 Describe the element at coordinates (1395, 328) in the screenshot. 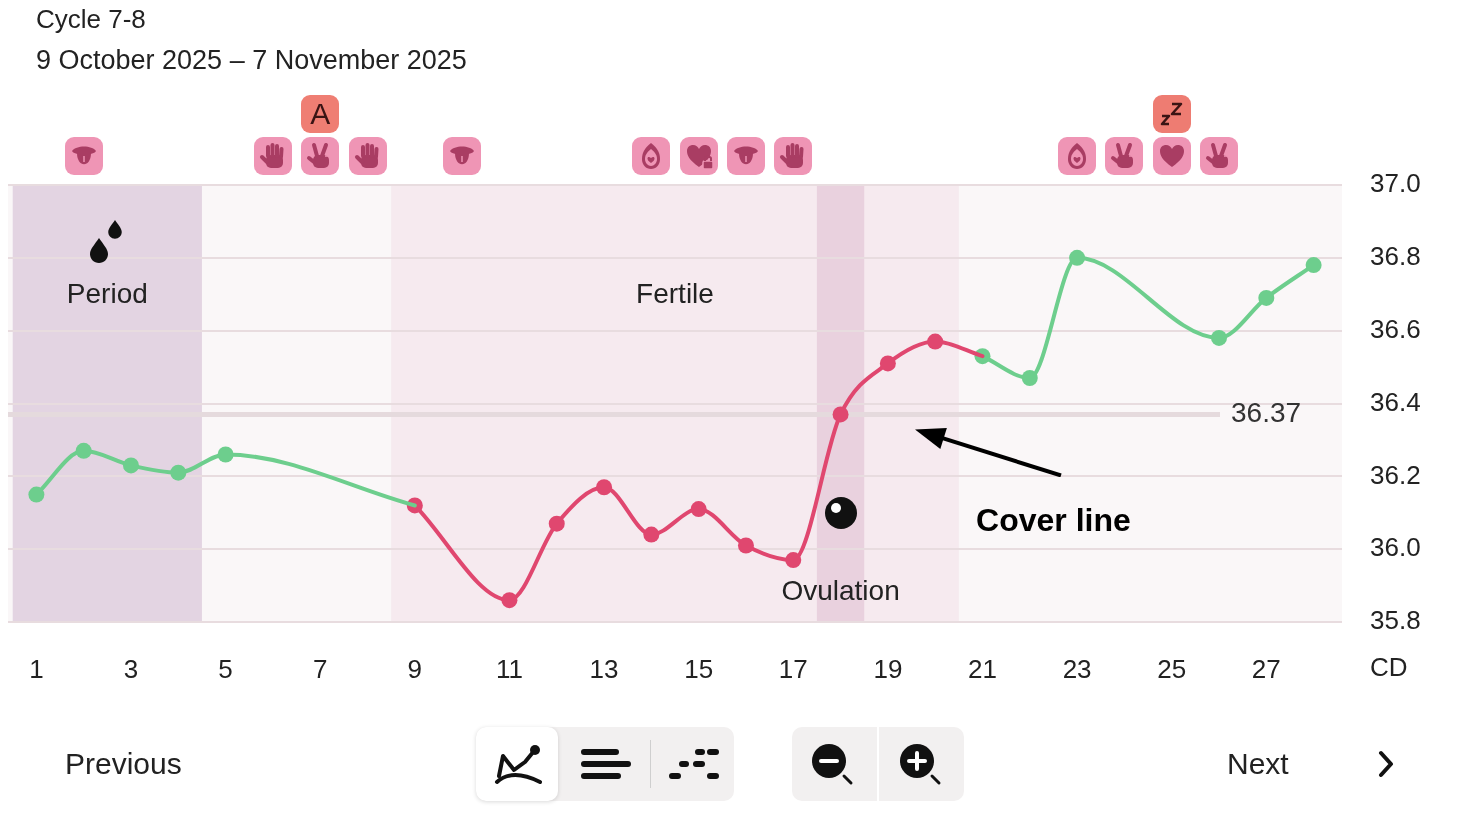

I see `y-tick-label: 36.6` at that location.